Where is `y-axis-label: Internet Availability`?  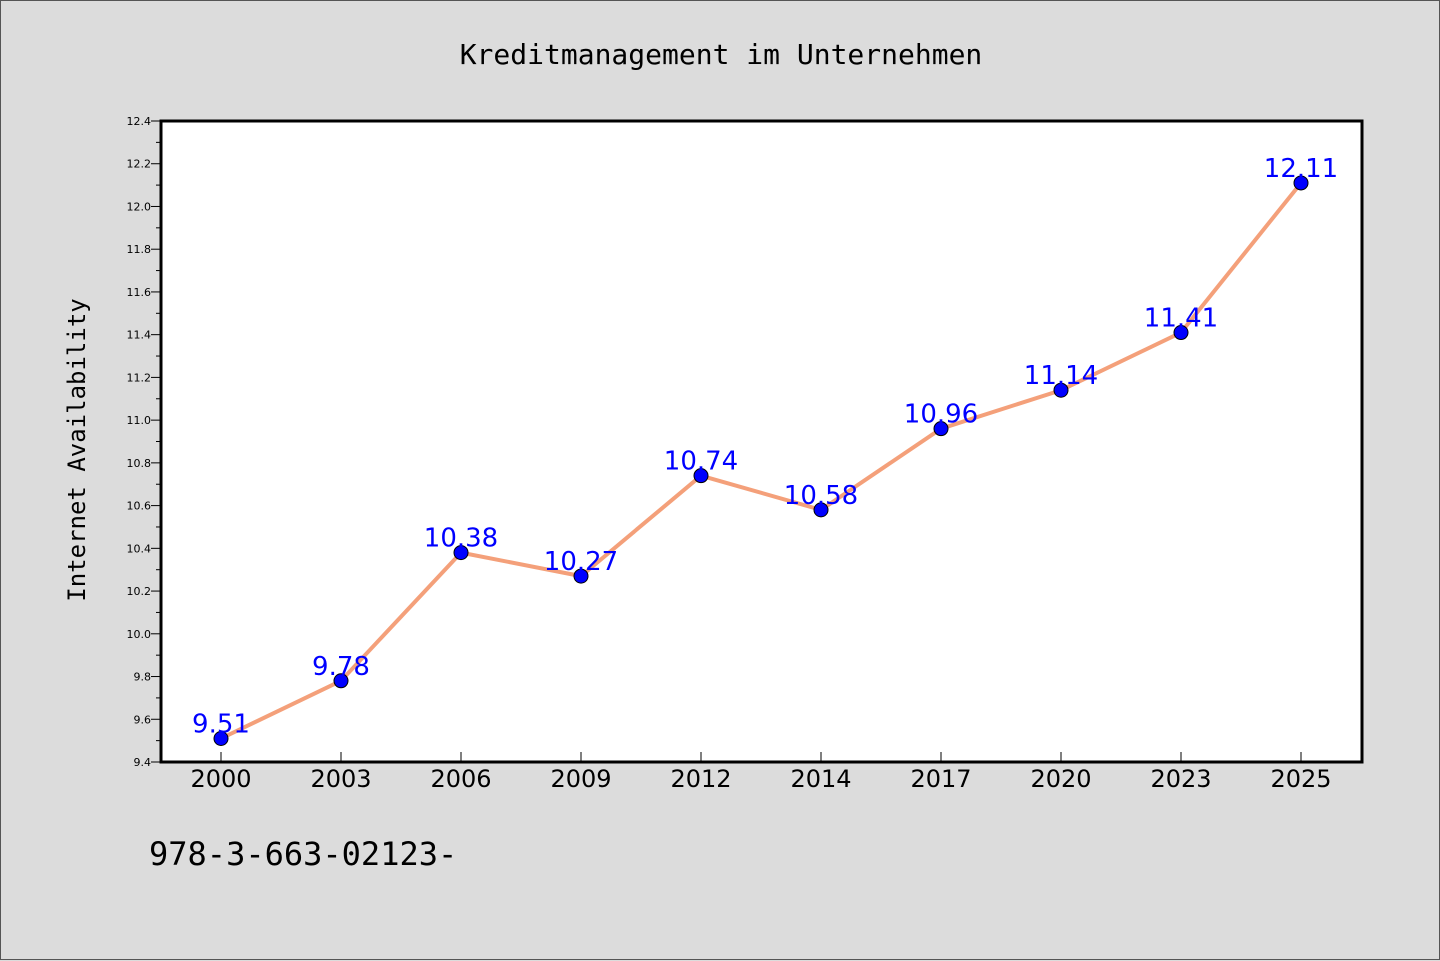
y-axis-label: Internet Availability is located at coordinates (77, 449).